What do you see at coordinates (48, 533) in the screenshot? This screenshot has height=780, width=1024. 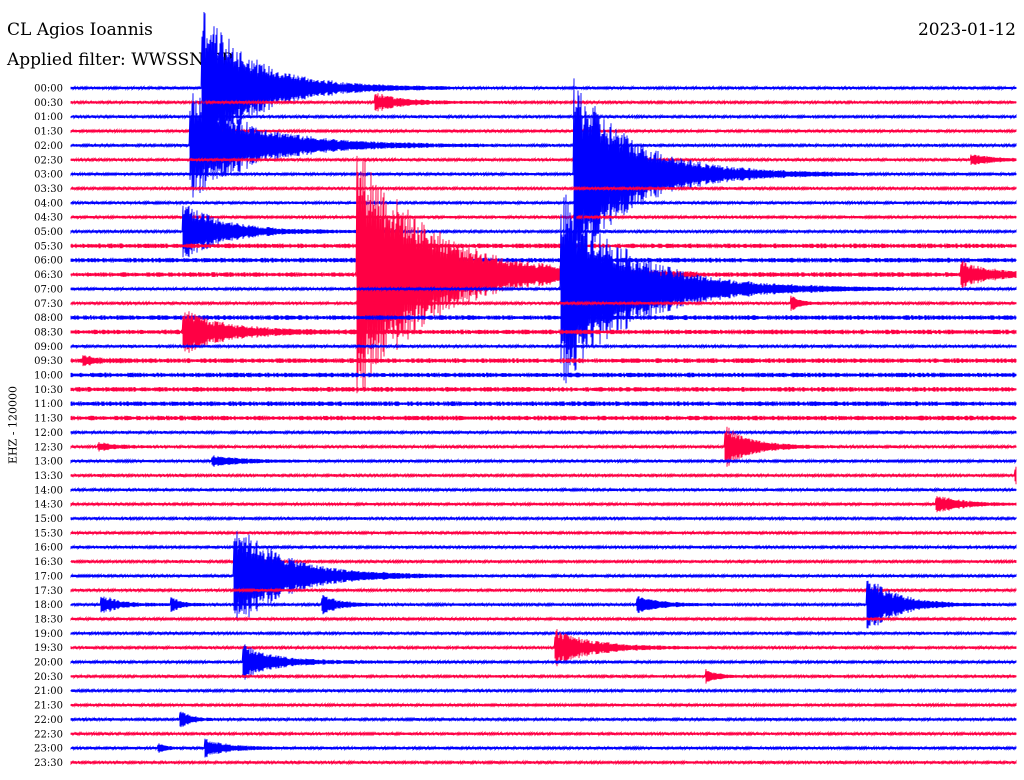 I see `time-tick-label: 15:30` at bounding box center [48, 533].